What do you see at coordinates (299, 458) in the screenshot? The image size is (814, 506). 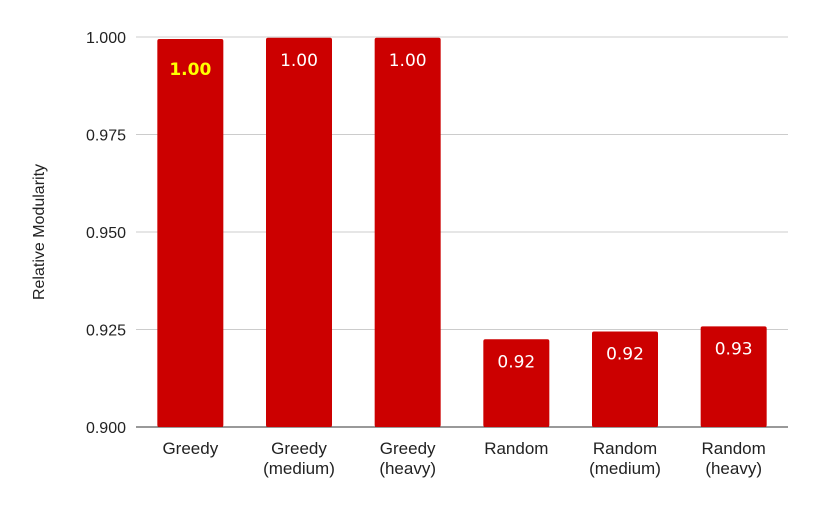 I see `x-category-label: Greedy (medium)` at bounding box center [299, 458].